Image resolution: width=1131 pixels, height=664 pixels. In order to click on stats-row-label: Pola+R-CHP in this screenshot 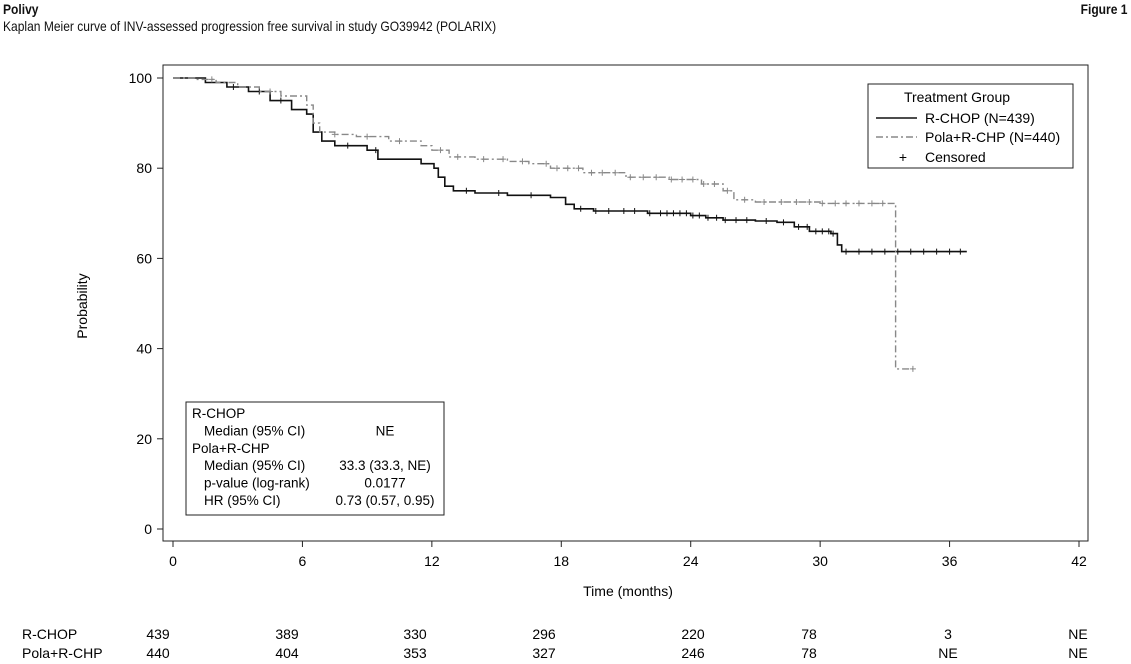, I will do `click(231, 448)`.